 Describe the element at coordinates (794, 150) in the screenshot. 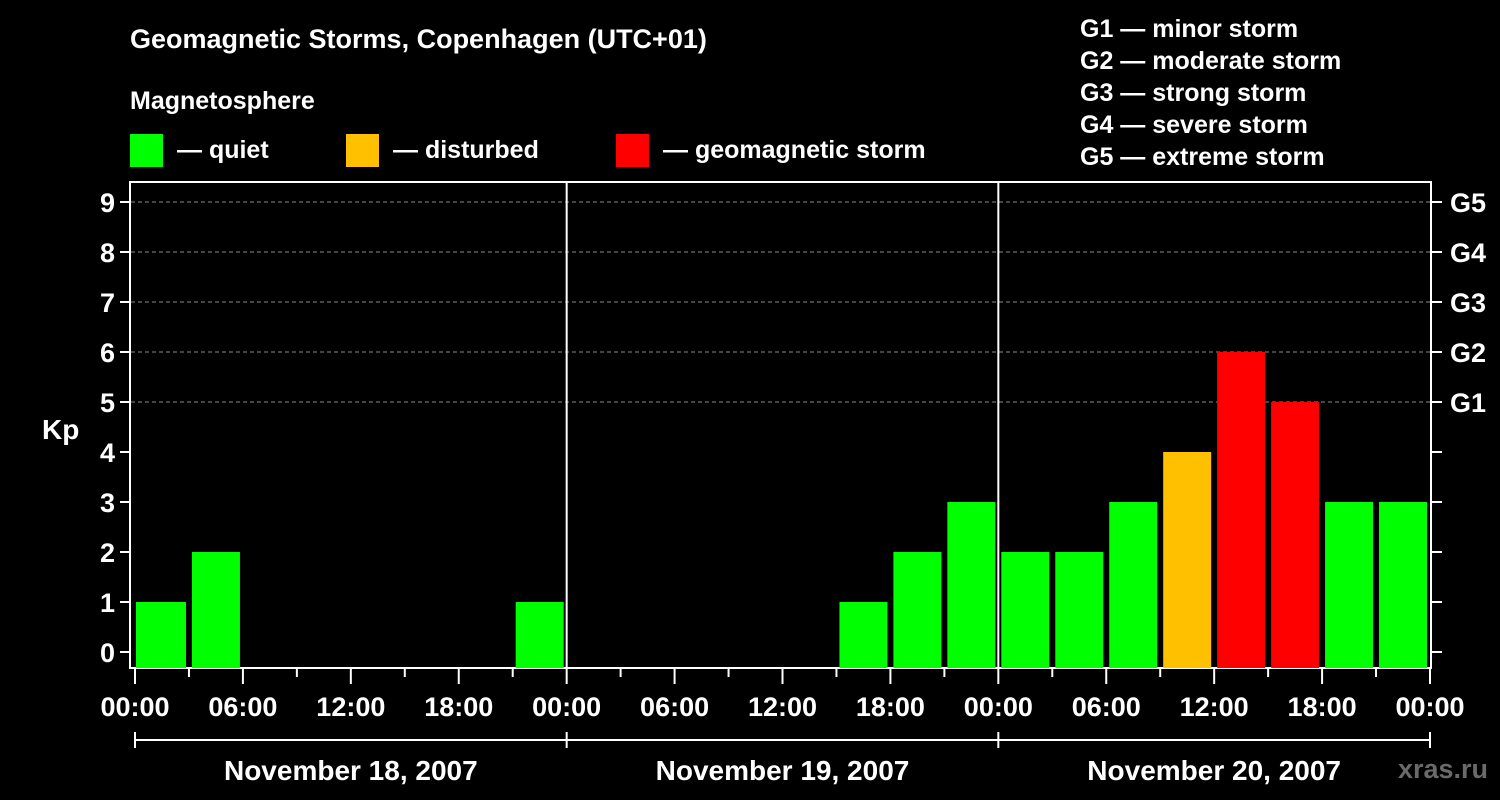

I see `legend-label: — geomagnetic storm` at that location.